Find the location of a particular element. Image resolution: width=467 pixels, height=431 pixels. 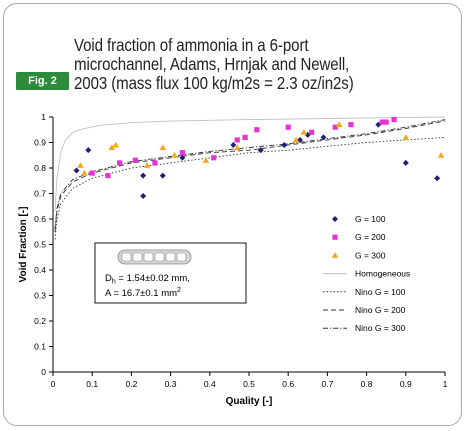

y-tick-label: 0.1 is located at coordinates (40, 347).